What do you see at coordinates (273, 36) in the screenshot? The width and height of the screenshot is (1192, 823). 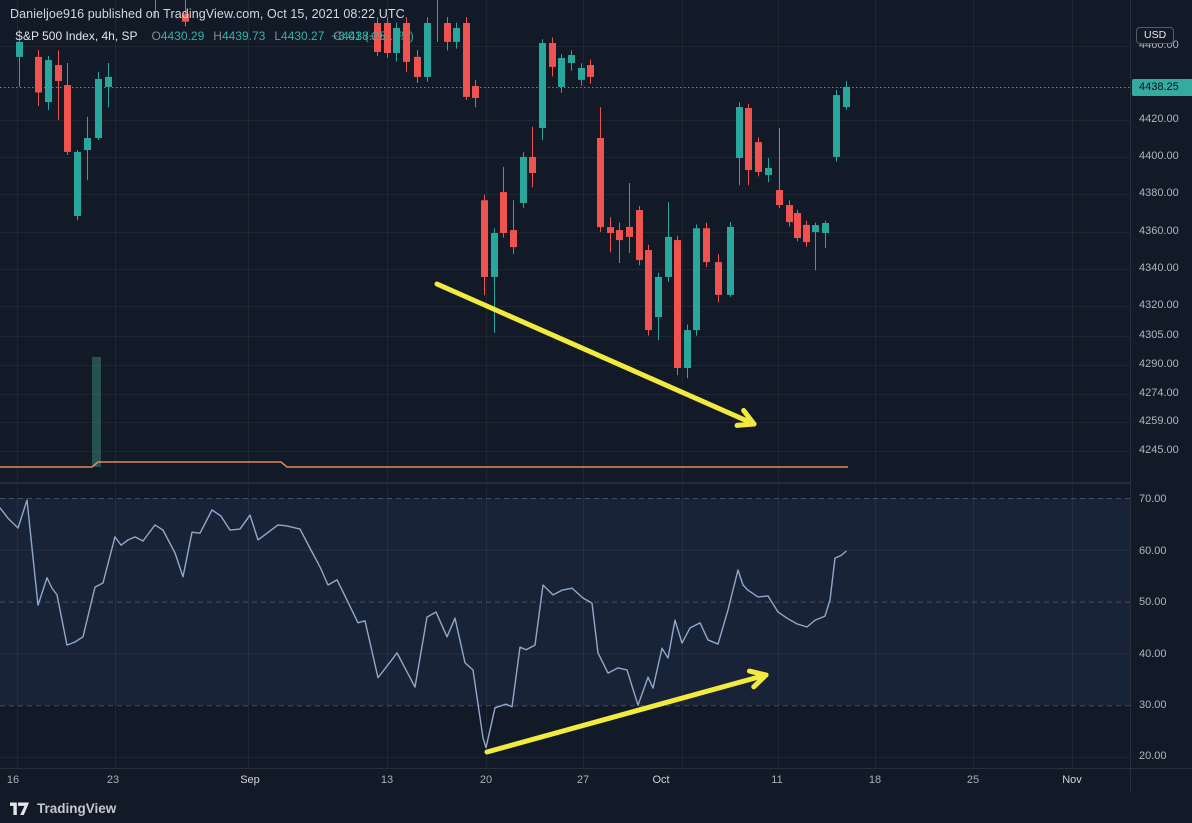 I see `legend-ohlc-values: O4430.29 H4439.73 L4430.27 C4438.25` at bounding box center [273, 36].